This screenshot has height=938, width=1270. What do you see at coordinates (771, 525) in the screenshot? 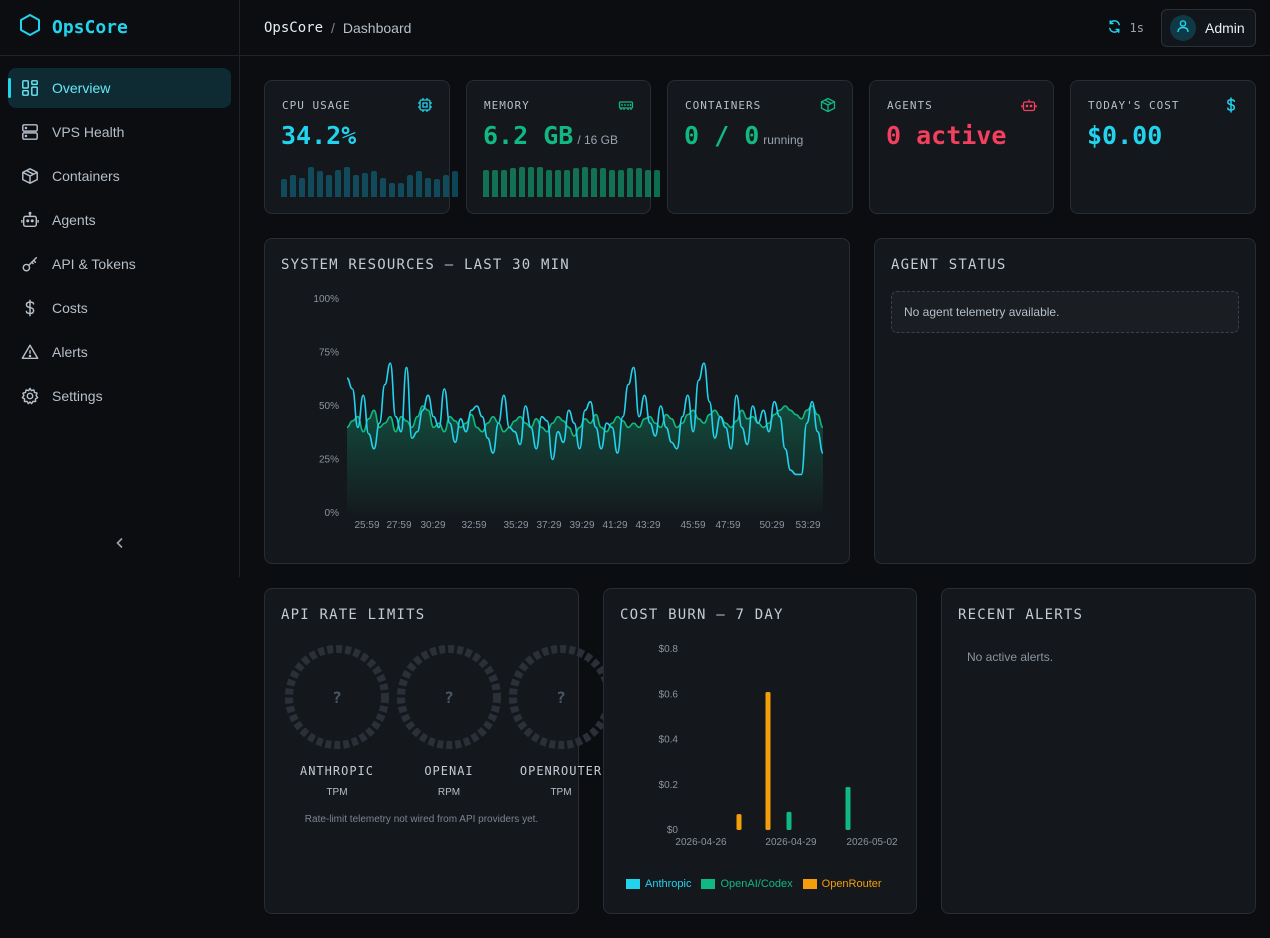
I see `x-tick-label: 50:29` at bounding box center [771, 525].